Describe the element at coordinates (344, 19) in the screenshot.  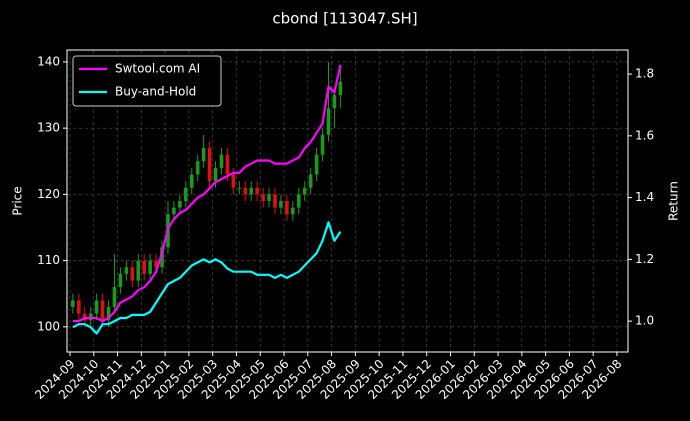
I see `chart-title: cbond [113047.SH]` at that location.